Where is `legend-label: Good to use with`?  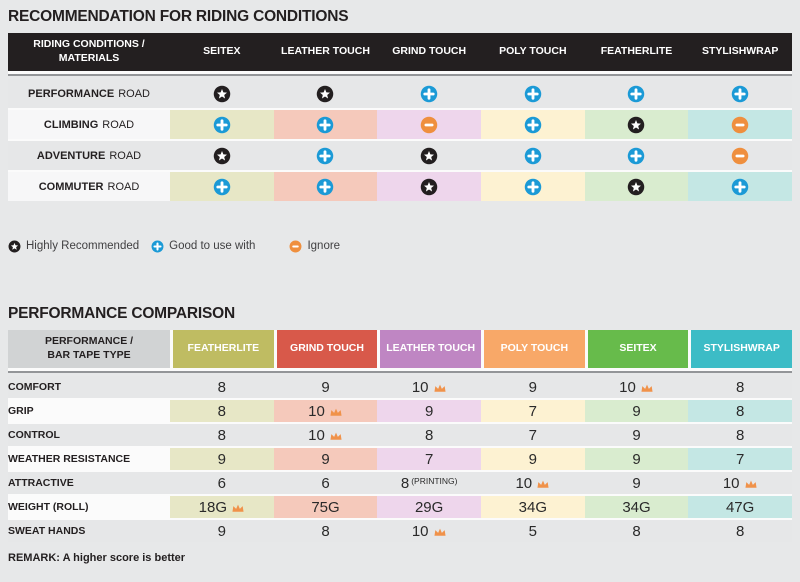 legend-label: Good to use with is located at coordinates (212, 246).